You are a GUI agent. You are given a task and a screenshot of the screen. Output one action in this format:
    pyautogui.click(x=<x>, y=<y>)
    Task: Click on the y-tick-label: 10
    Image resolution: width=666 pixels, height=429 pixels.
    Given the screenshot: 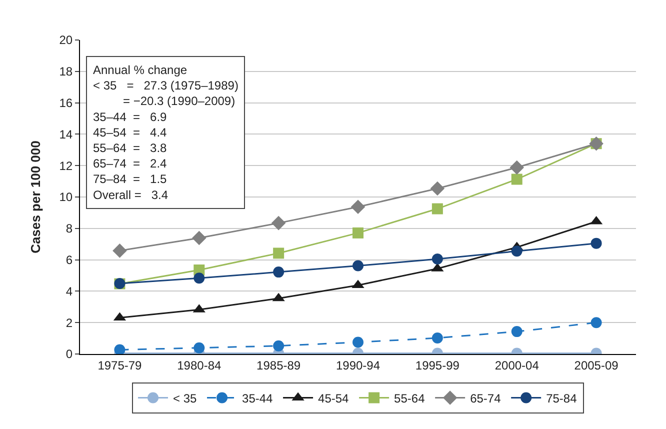 What is the action you would take?
    pyautogui.click(x=66, y=197)
    